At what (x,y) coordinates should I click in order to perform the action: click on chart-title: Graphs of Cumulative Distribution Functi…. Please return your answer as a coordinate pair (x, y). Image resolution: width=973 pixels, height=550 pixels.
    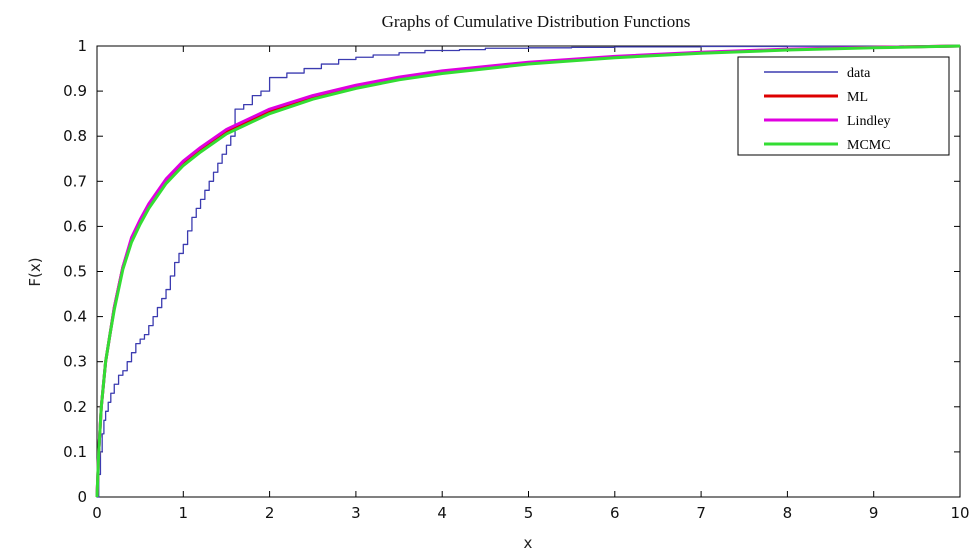
    Looking at the image, I should click on (536, 21).